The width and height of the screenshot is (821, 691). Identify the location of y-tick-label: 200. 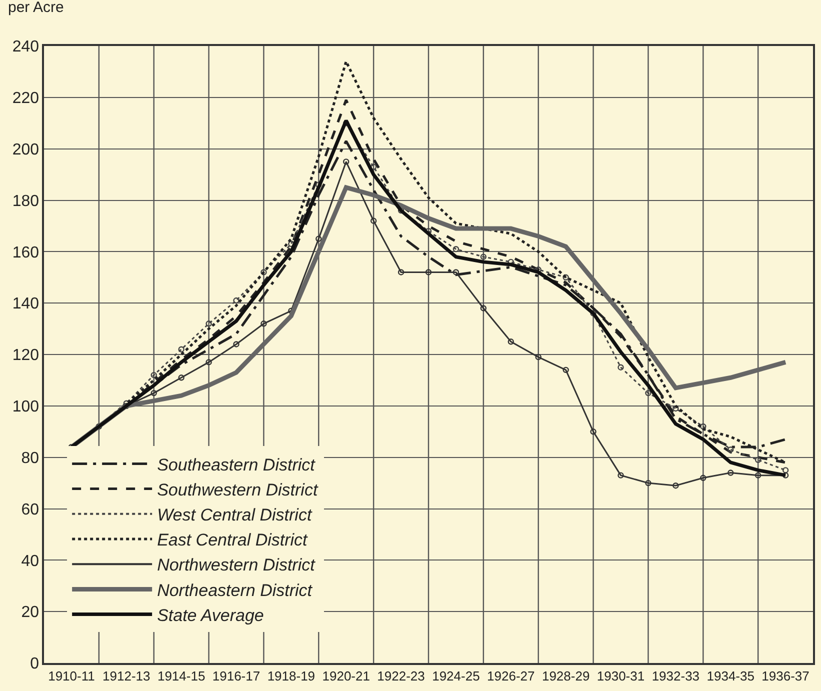
(26, 149).